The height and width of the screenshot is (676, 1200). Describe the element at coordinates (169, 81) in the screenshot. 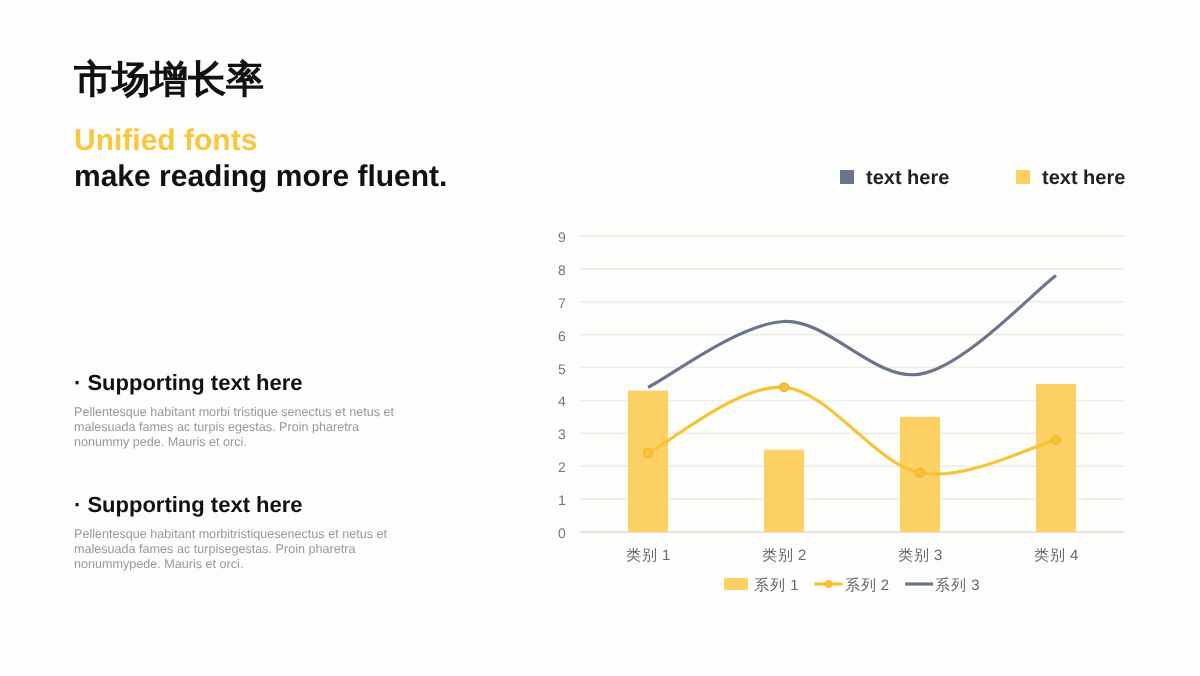

I see `title: 市场增长率` at that location.